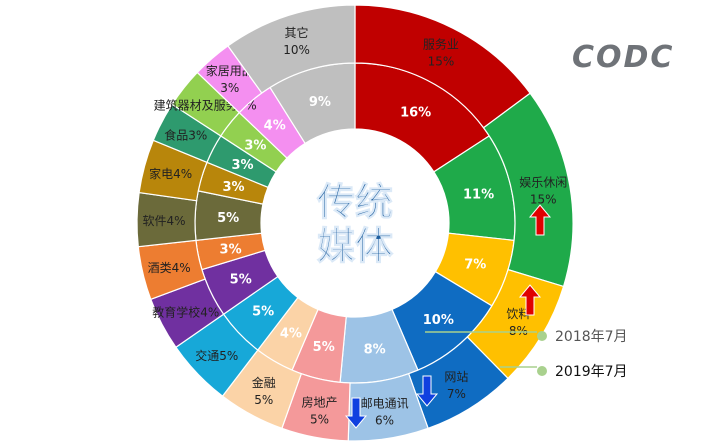 The height and width of the screenshot is (445, 725). What do you see at coordinates (591, 337) in the screenshot?
I see `legend-inner-label: 2018年7月` at bounding box center [591, 337].